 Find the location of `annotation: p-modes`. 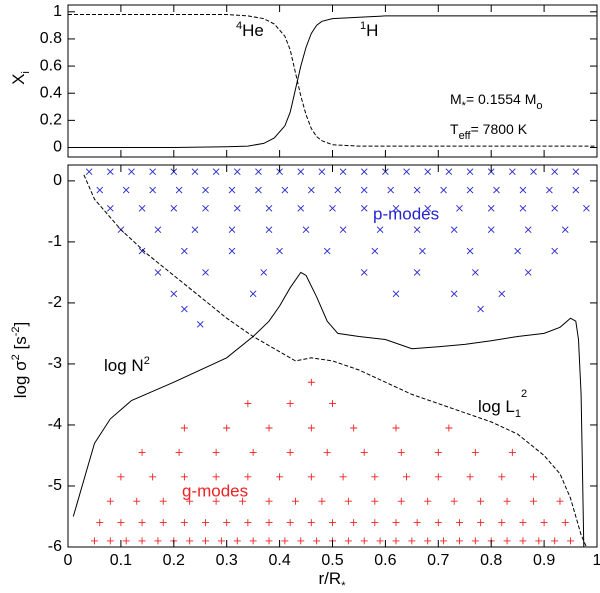

annotation: p-modes is located at coordinates (406, 213).